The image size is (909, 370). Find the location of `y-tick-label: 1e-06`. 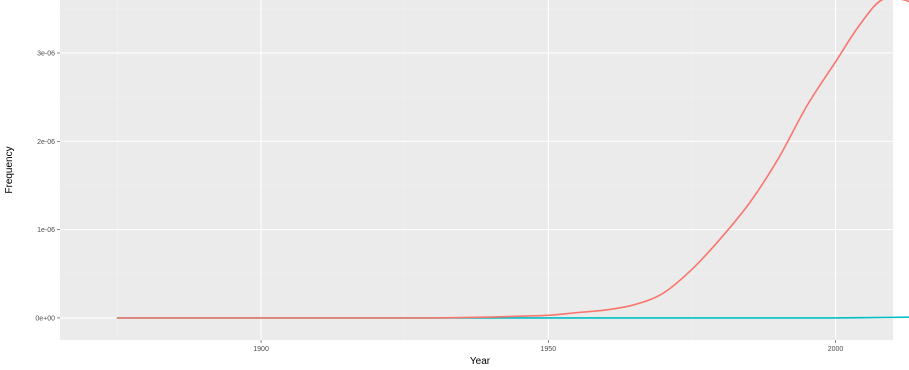

y-tick-label: 1e-06 is located at coordinates (46, 230).